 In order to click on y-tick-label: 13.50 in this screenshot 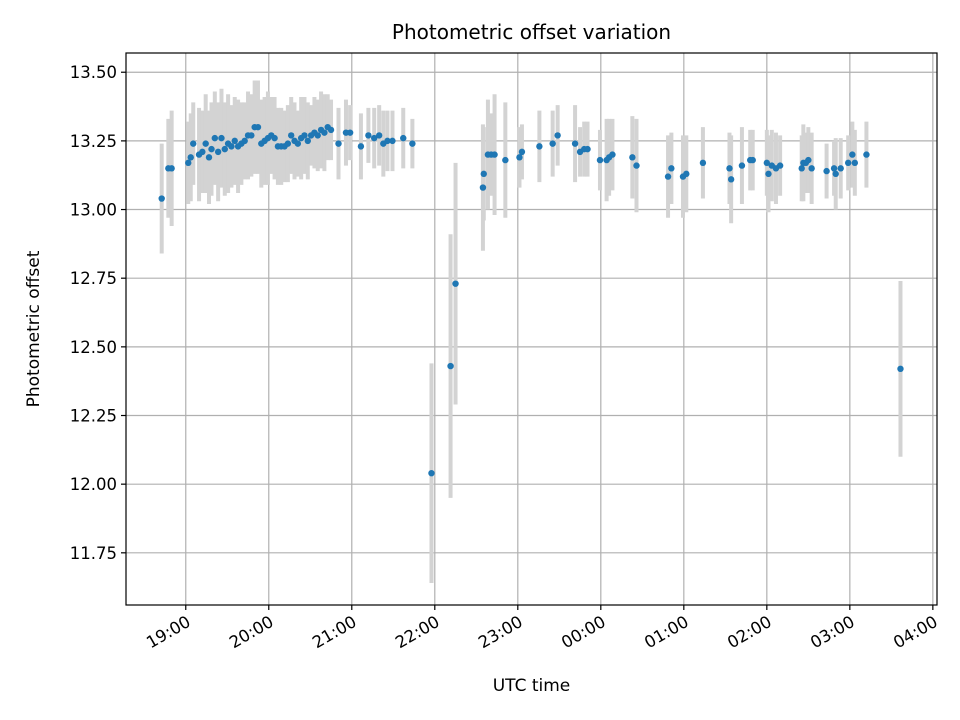, I will do `click(93, 72)`.